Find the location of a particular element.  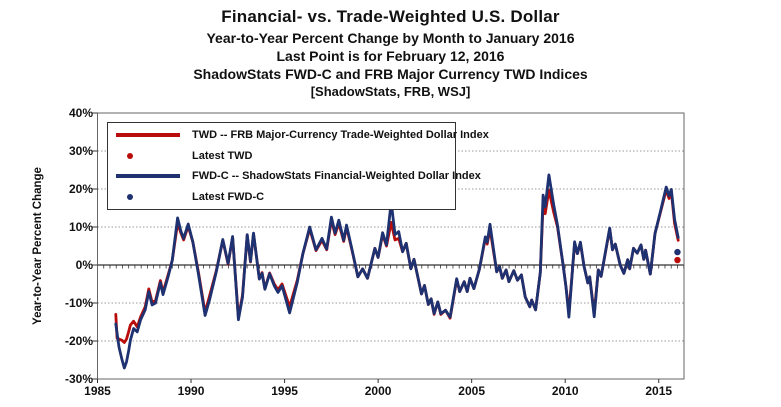

y-tick-label: -20% is located at coordinates (78, 341).